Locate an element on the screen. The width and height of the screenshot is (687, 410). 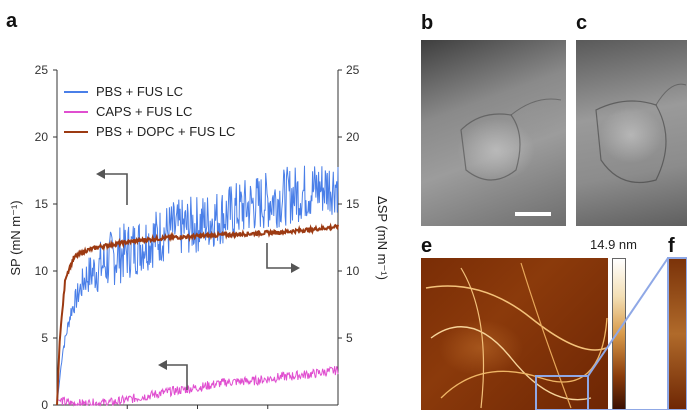
left-tick-label: 5 is located at coordinates (44, 338).